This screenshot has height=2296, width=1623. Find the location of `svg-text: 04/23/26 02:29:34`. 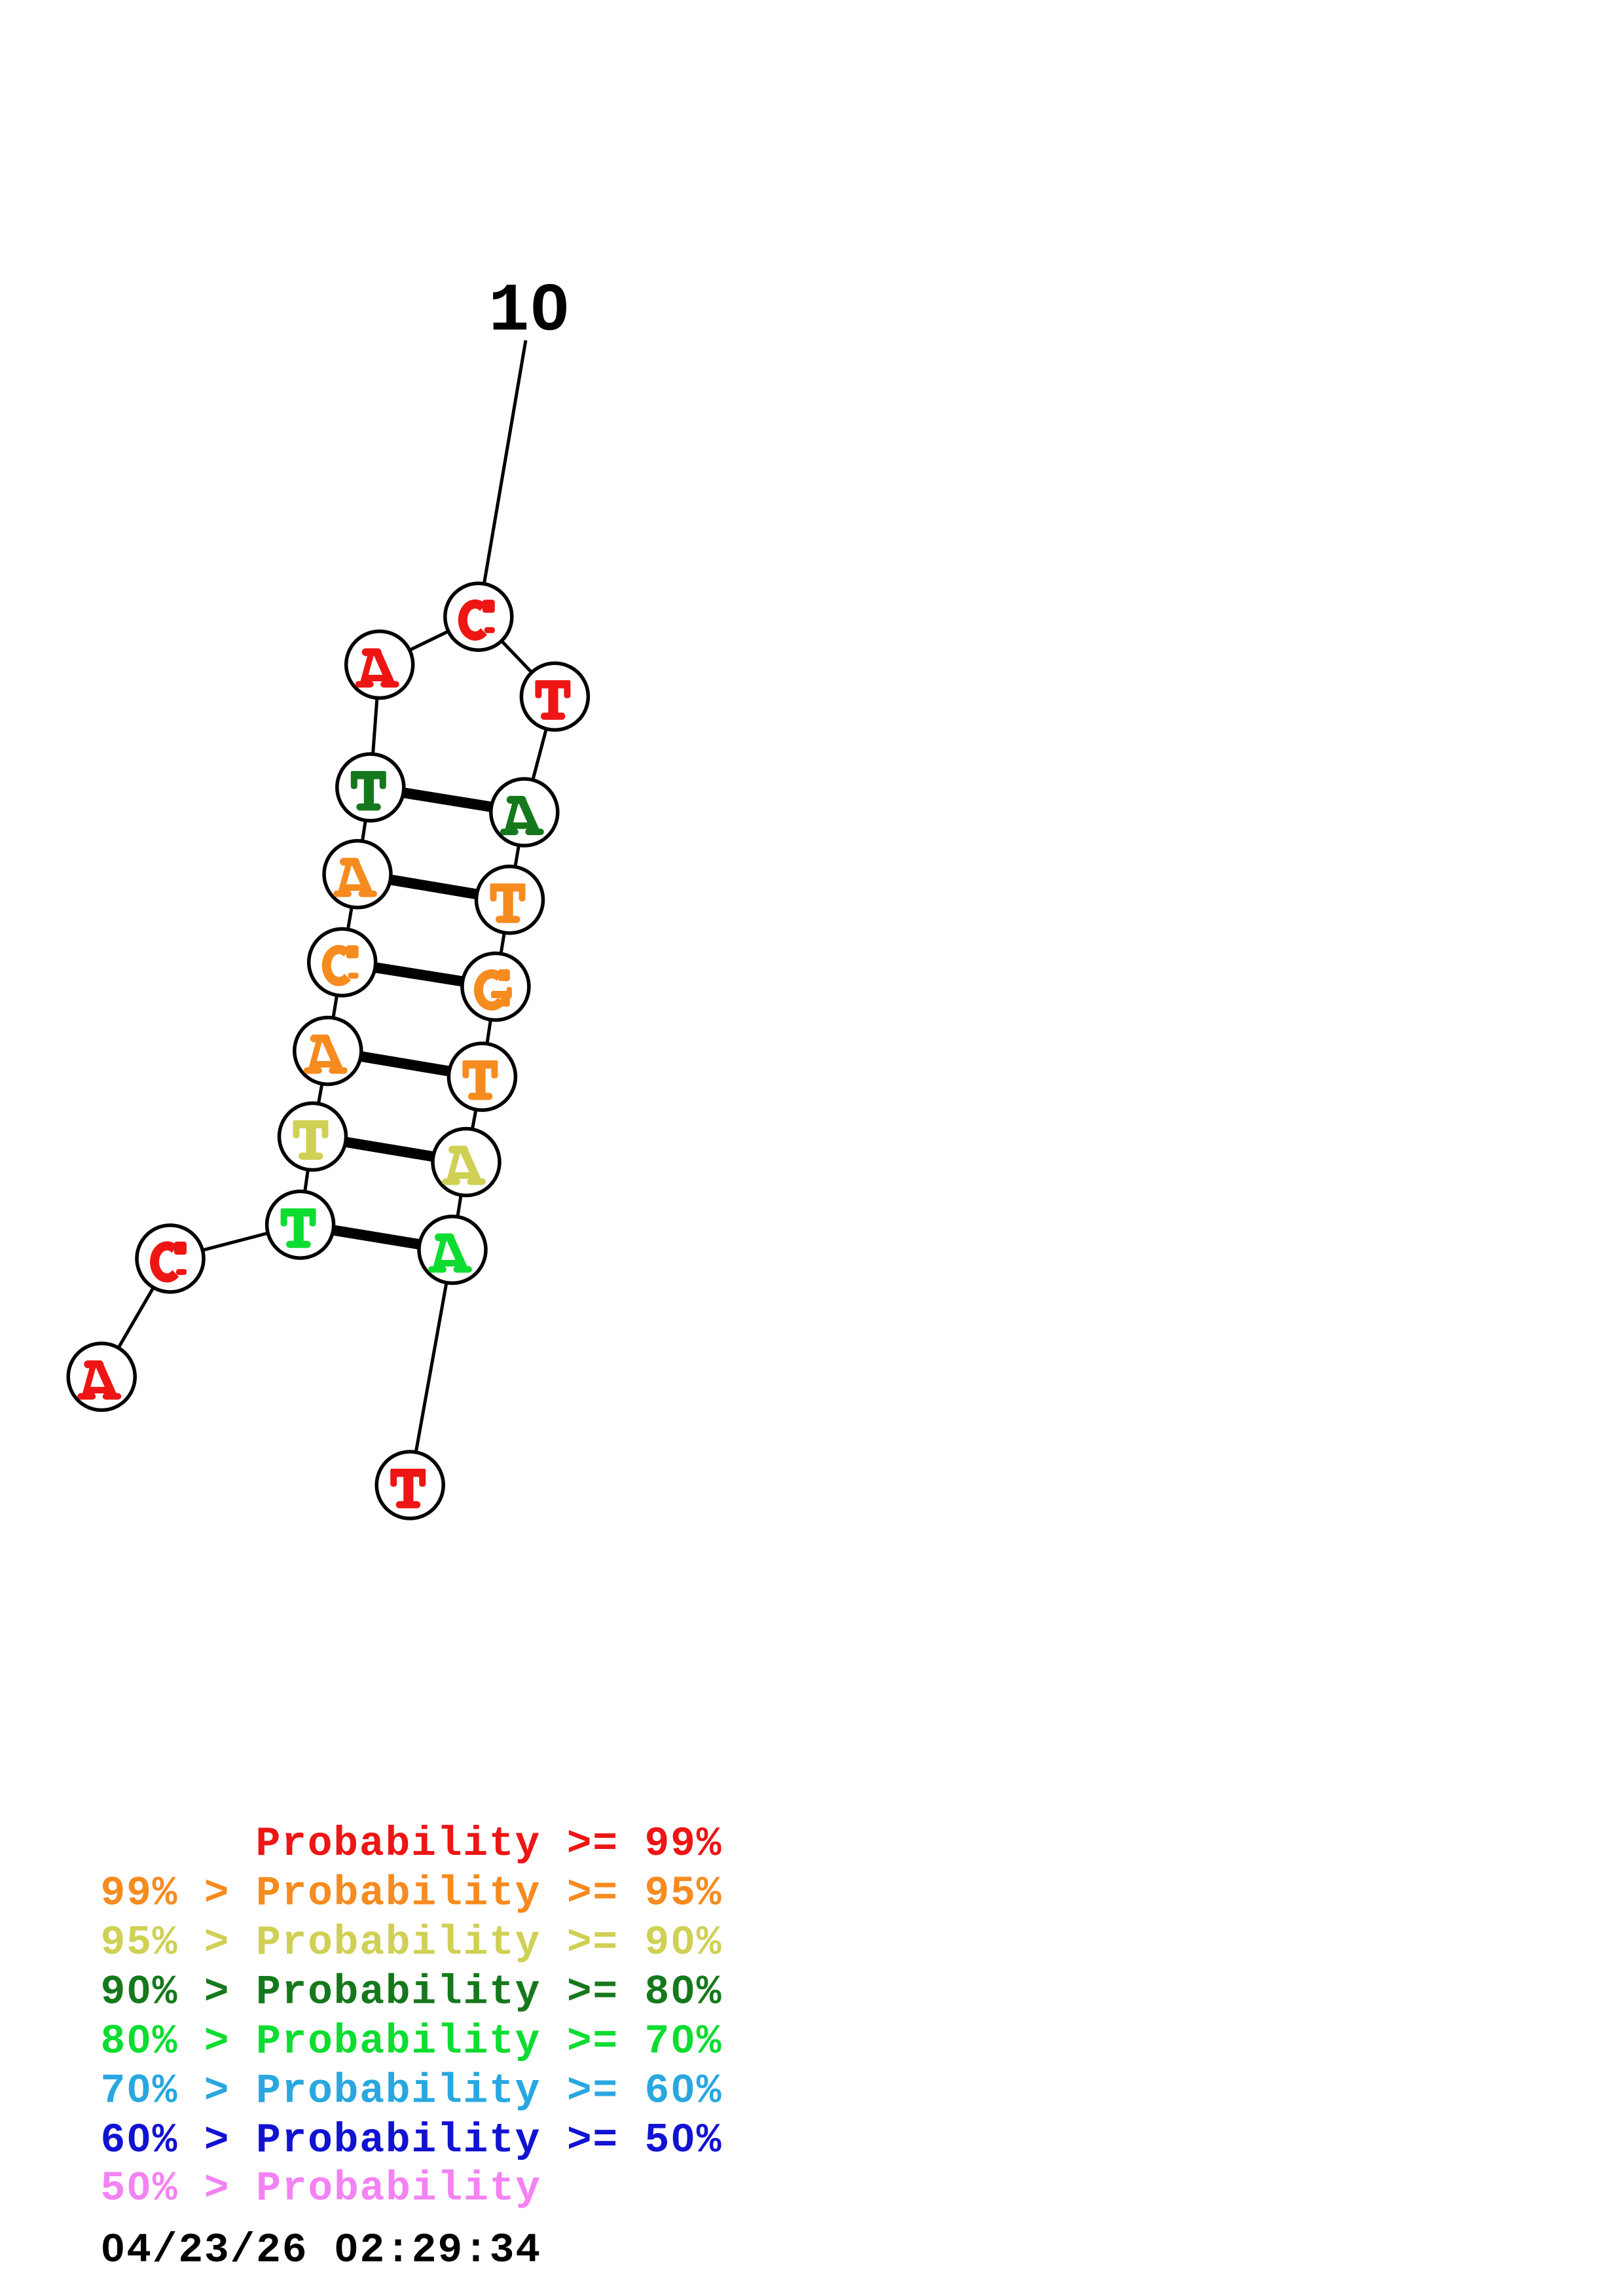

svg-text: 04/23/26 02:29:34 is located at coordinates (321, 2250).